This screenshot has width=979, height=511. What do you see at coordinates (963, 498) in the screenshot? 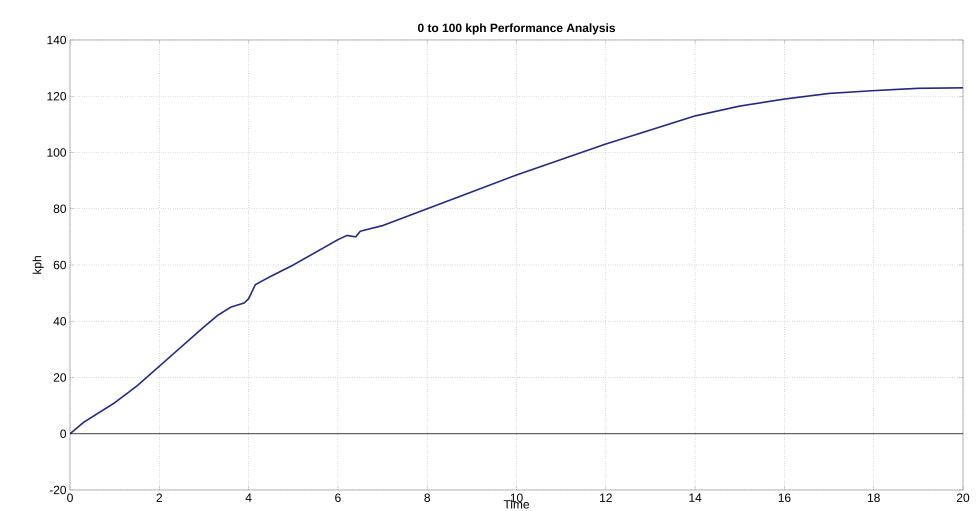
I see `x-tick-label: 20` at bounding box center [963, 498].